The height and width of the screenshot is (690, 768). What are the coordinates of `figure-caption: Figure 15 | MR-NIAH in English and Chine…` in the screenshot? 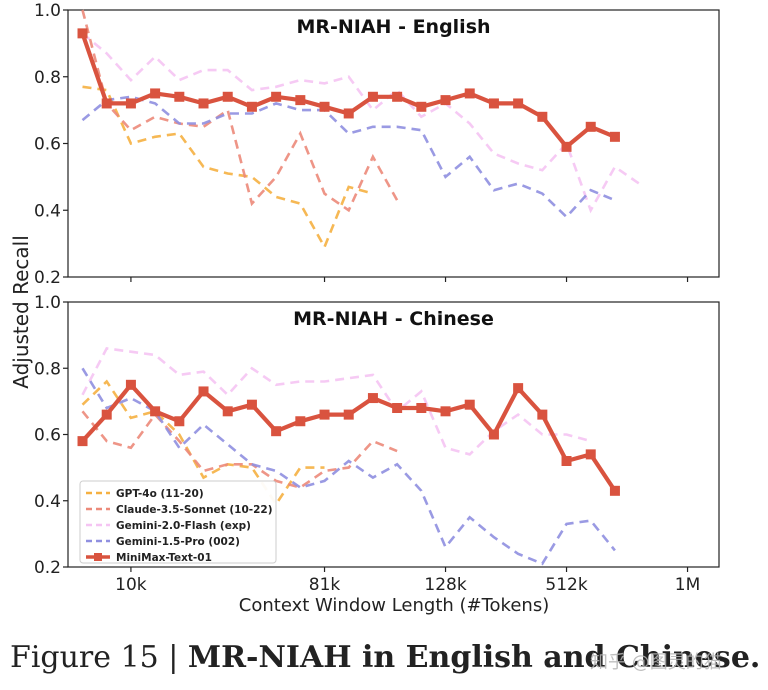 It's located at (385, 657).